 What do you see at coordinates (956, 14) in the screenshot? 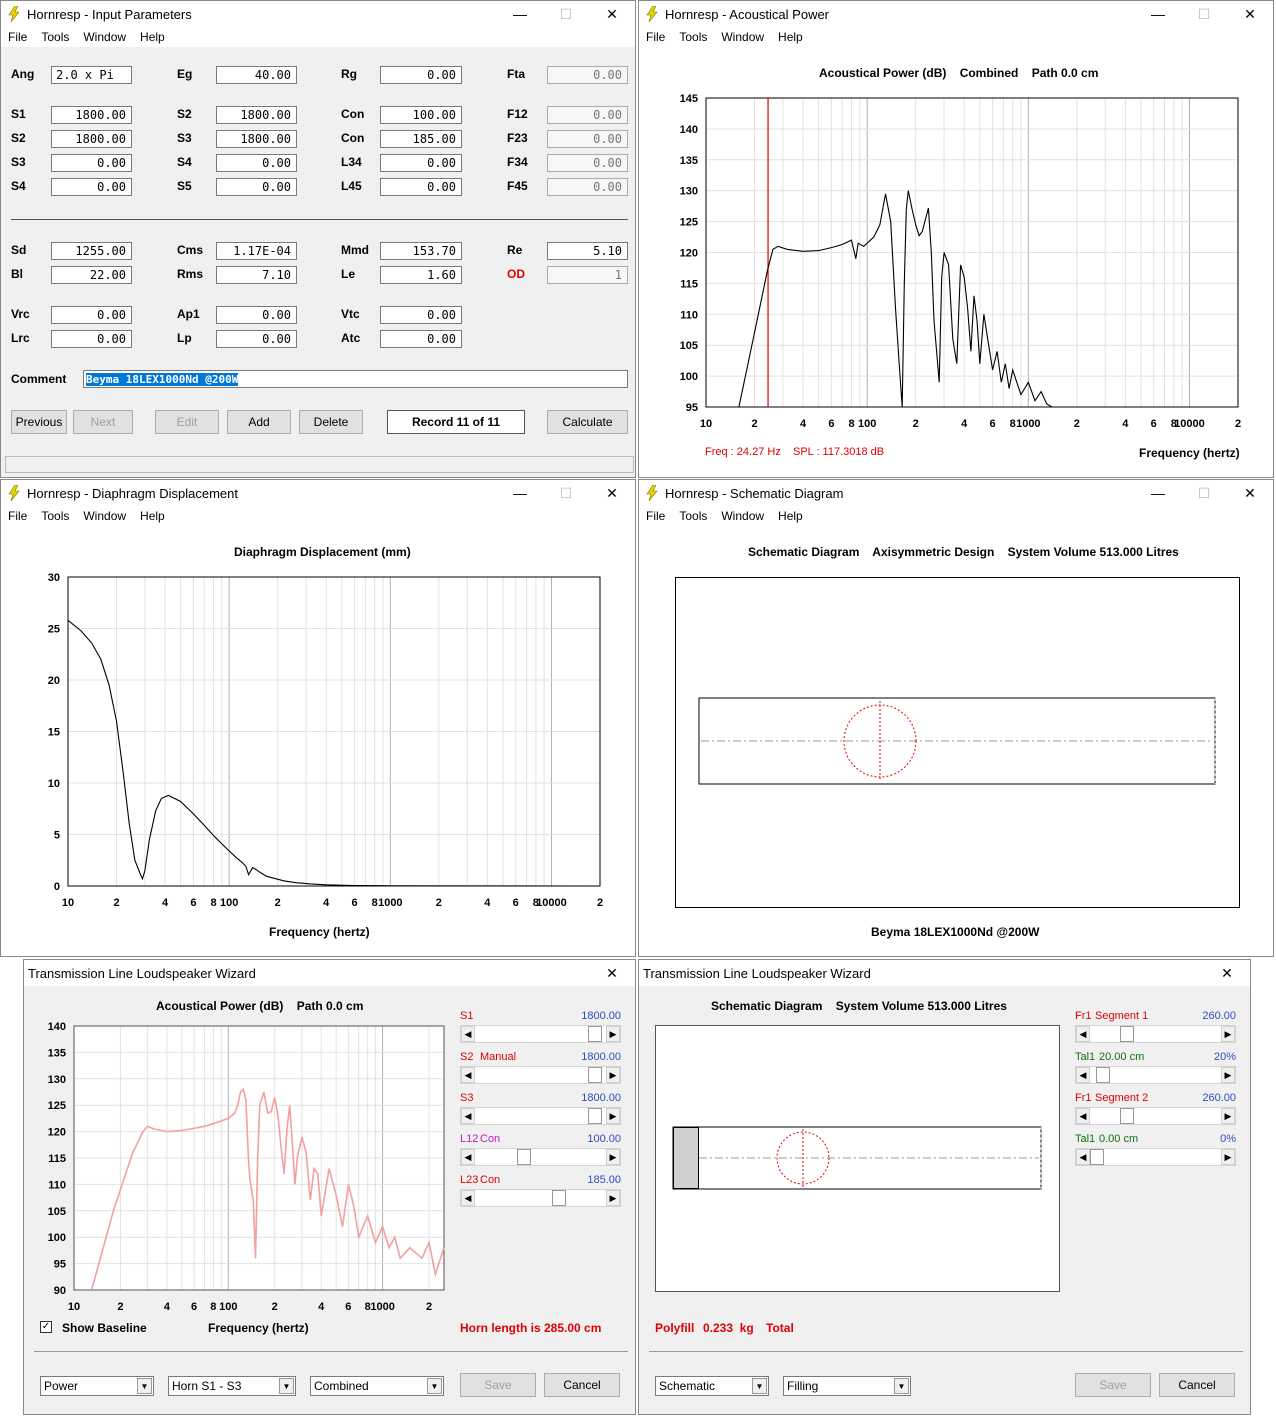
I see `title-bar: Hornresp - Acoustical Power — ☐ ✕` at bounding box center [956, 14].